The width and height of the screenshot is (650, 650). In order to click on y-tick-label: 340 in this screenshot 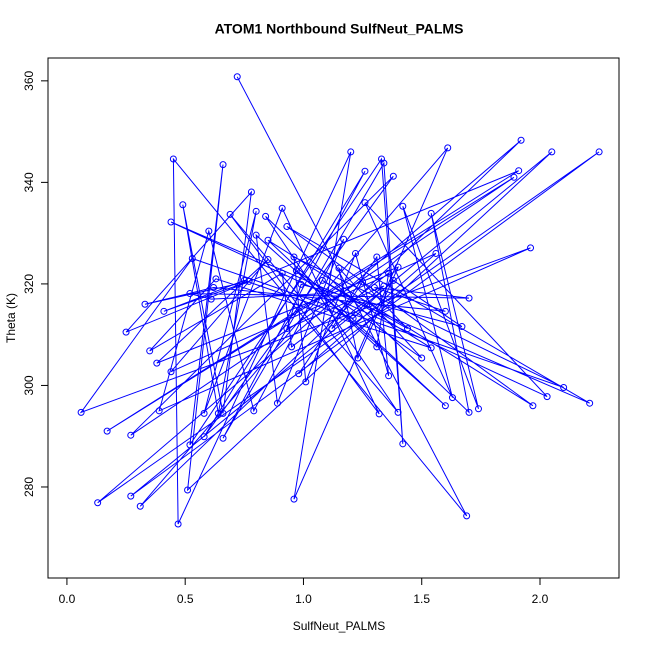, I will do `click(29, 182)`.